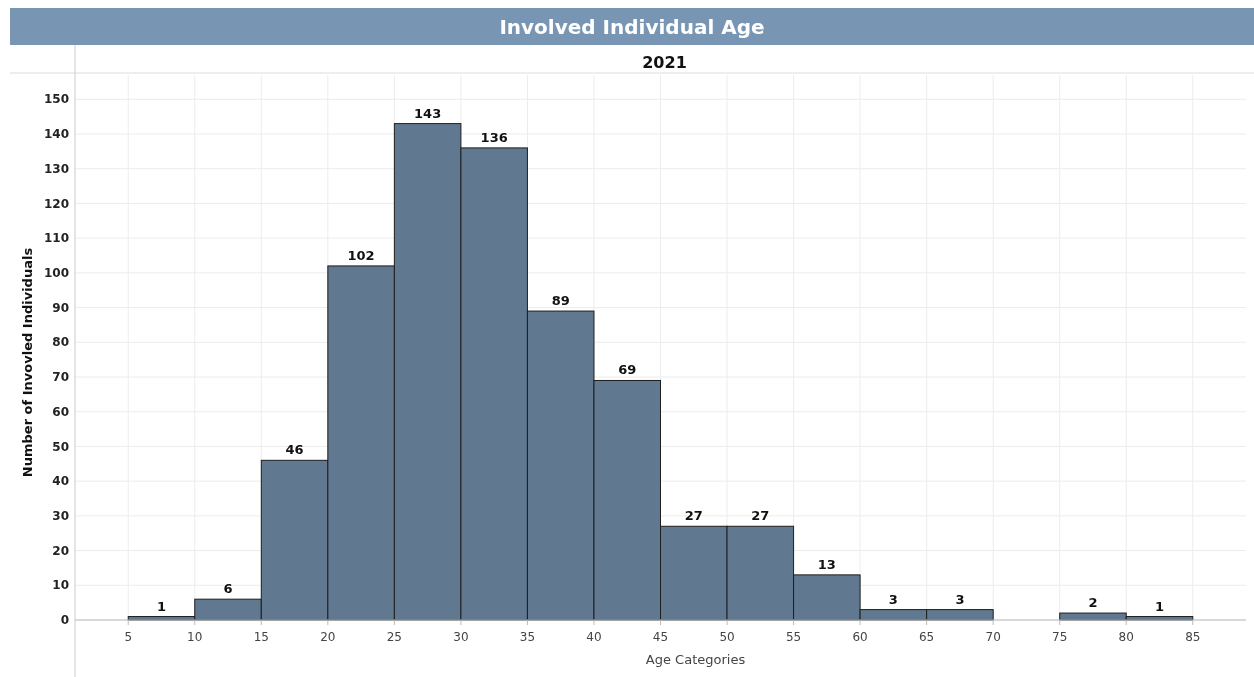  Describe the element at coordinates (361, 255) in the screenshot. I see `data-label: 102` at that location.